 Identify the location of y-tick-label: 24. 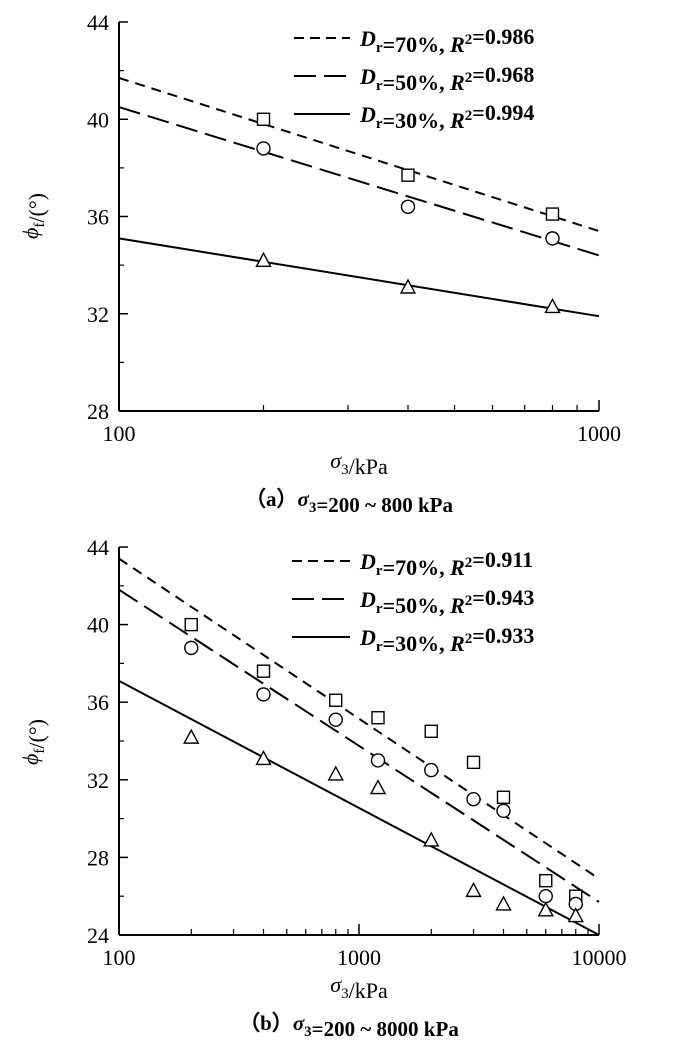
(98, 935).